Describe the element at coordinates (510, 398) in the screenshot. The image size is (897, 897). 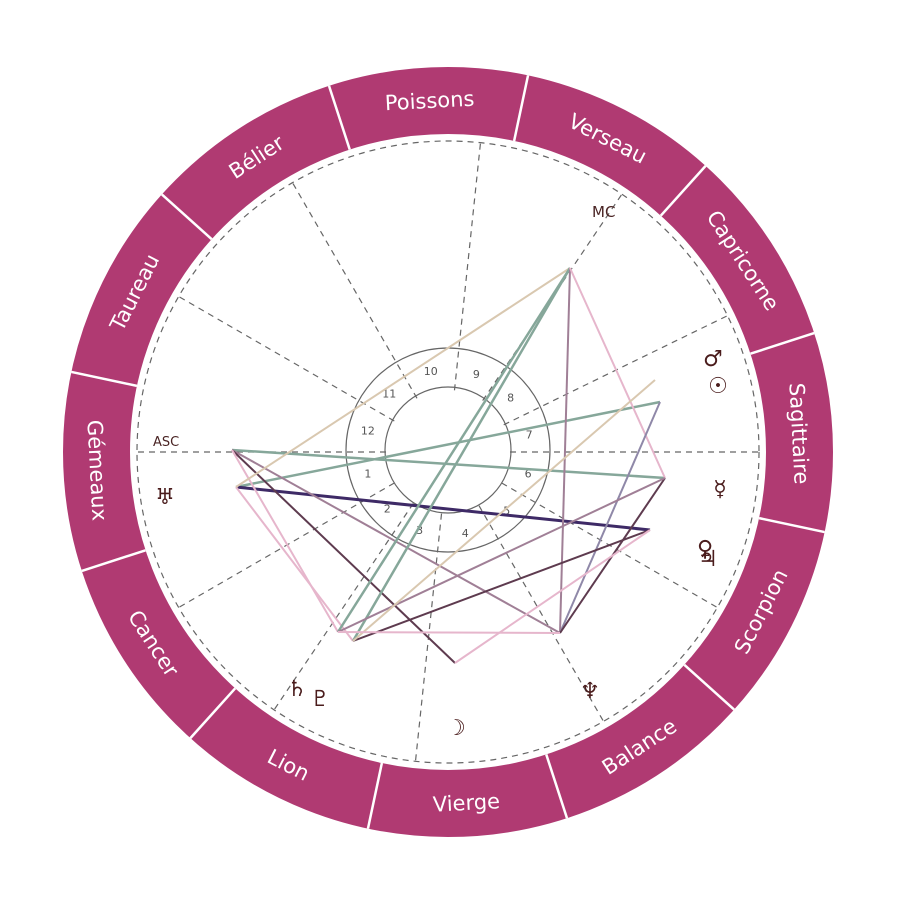
I see `house-number: 8` at that location.